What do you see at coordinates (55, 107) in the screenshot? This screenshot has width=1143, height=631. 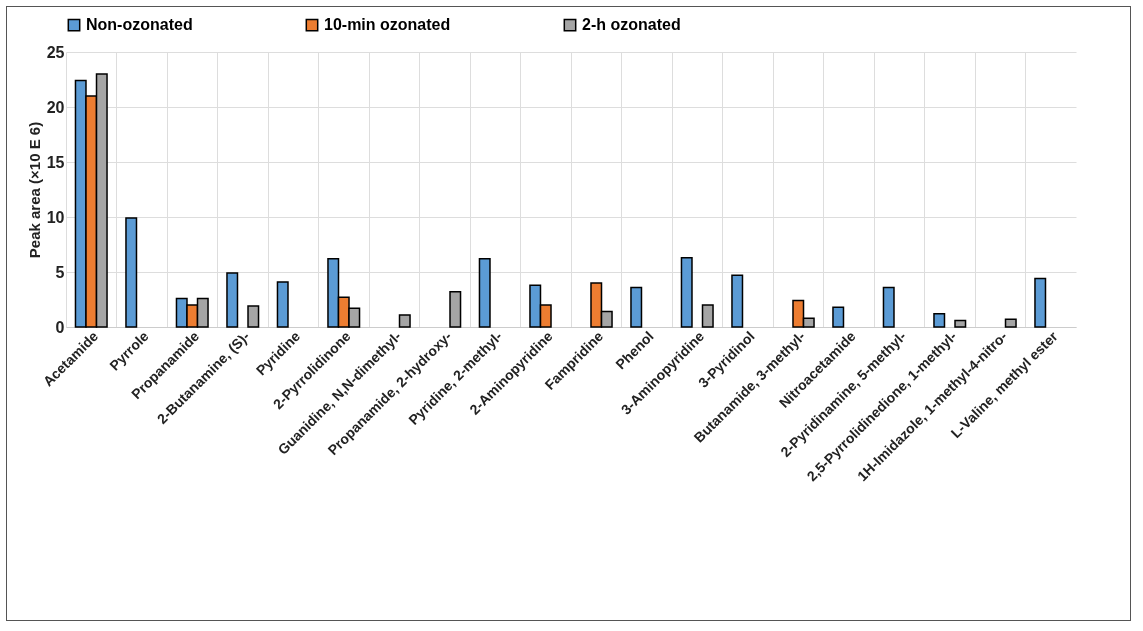 I see `y-tick-label: 20` at bounding box center [55, 107].